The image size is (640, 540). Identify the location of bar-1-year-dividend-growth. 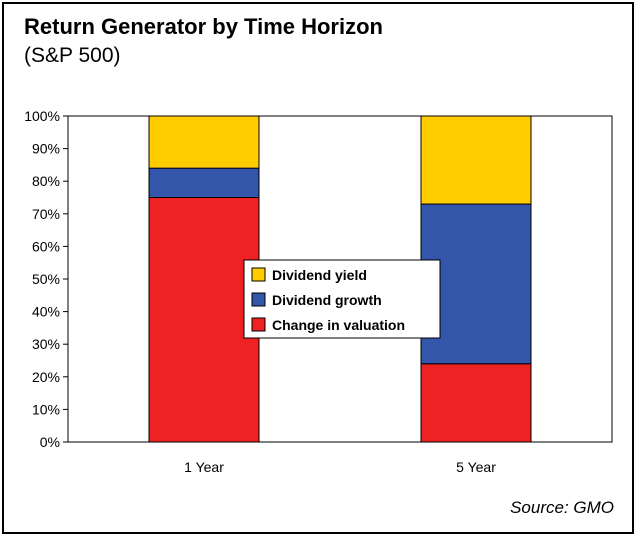
(204, 183).